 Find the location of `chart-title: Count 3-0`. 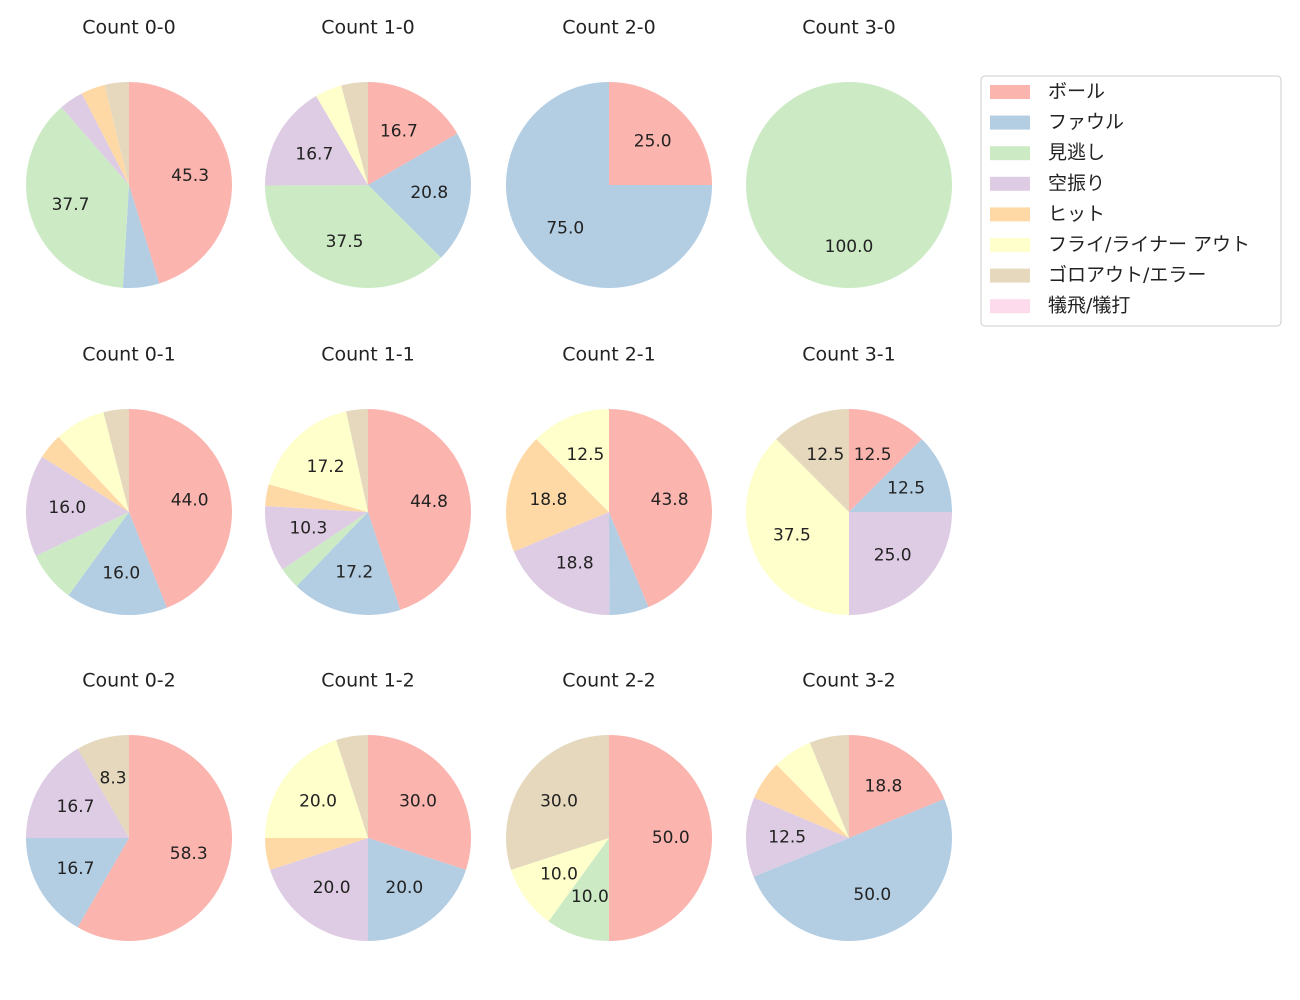

chart-title: Count 3-0 is located at coordinates (849, 28).